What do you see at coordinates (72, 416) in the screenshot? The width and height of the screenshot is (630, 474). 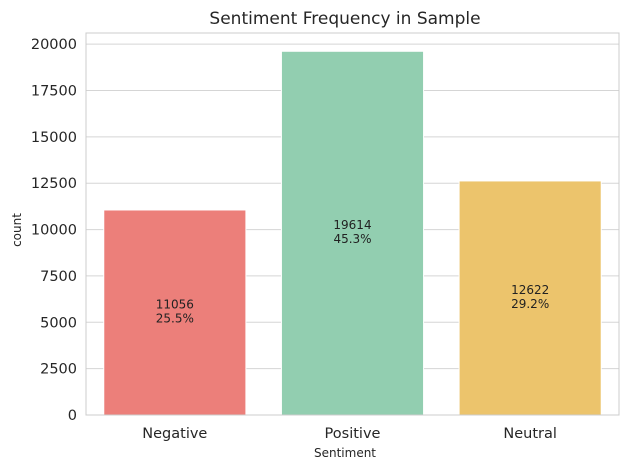 I see `y-tick-label: 0` at bounding box center [72, 416].